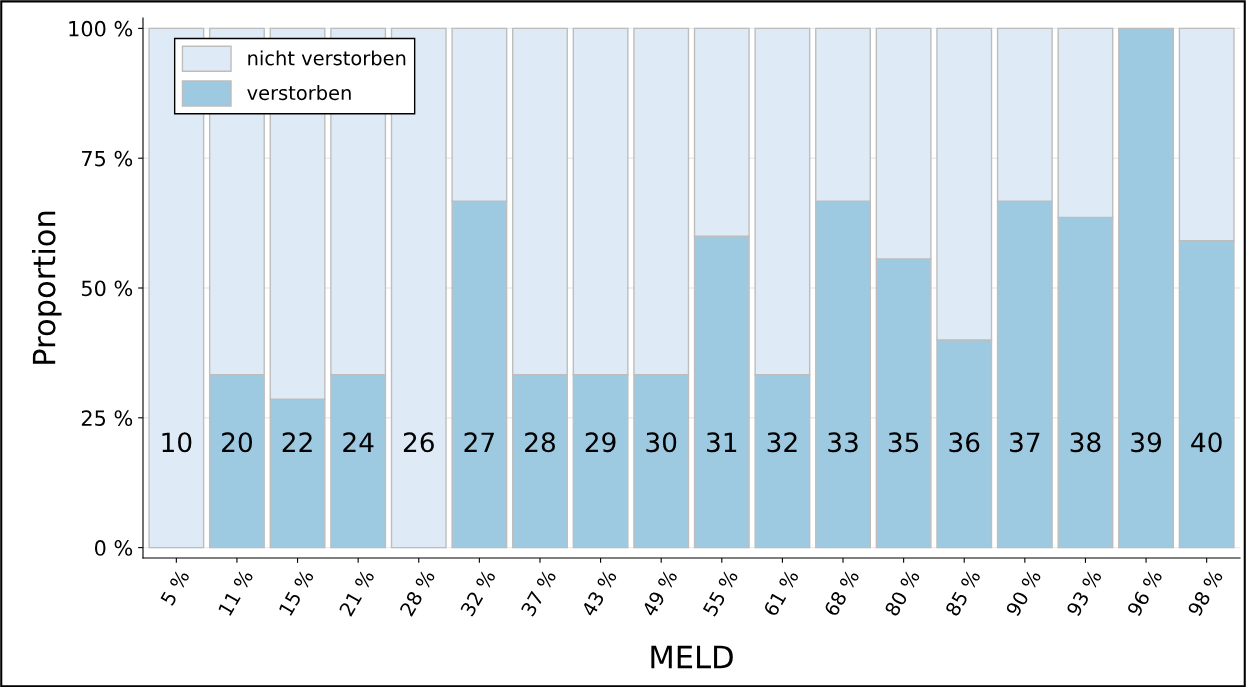 This screenshot has height=687, width=1246. What do you see at coordinates (781, 592) in the screenshot?
I see `x-tick-label: 61 %` at bounding box center [781, 592].